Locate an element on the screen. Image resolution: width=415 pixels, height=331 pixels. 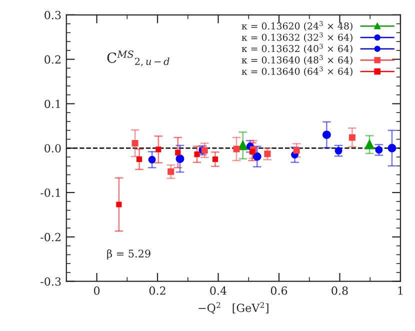
text: −Q$^{2}$ [GeV$^{2}$] is located at coordinates (233, 308).